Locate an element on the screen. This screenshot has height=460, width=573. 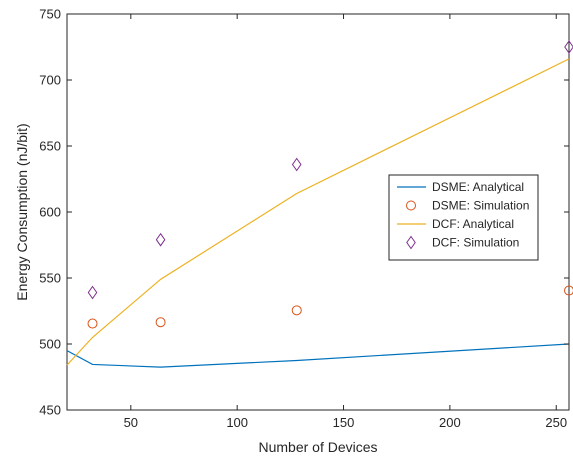
y-tick-label: 600 is located at coordinates (50, 212).